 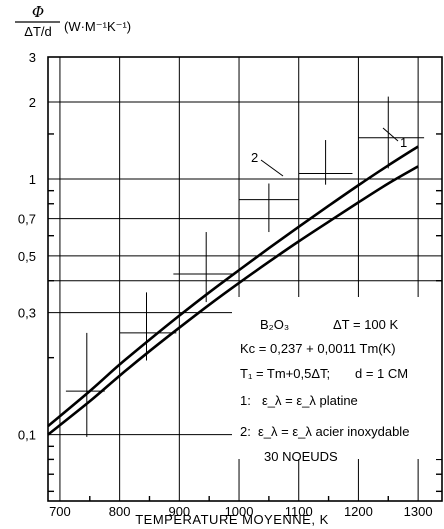 I want to click on legend-d: d = 1 CM, so click(x=381, y=373).